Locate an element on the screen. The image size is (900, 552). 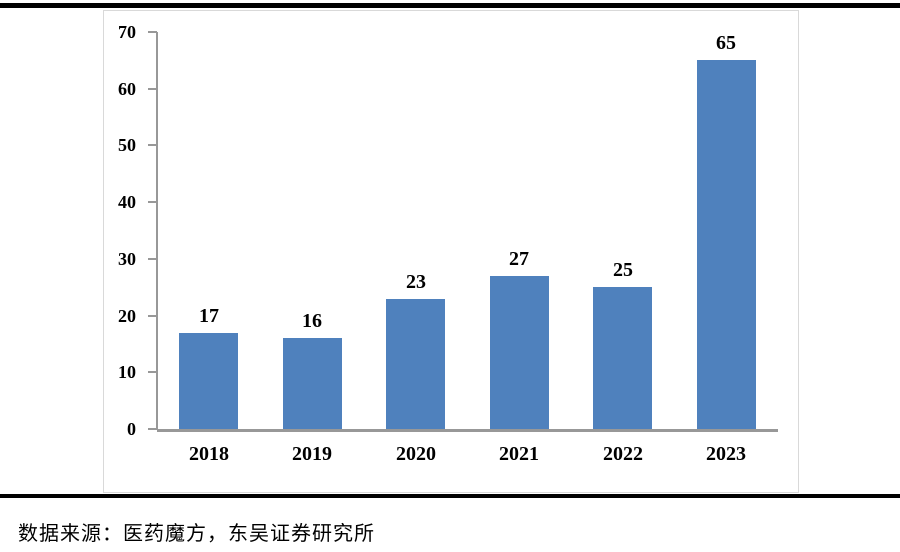
bar-value-label: 16 is located at coordinates (312, 321).